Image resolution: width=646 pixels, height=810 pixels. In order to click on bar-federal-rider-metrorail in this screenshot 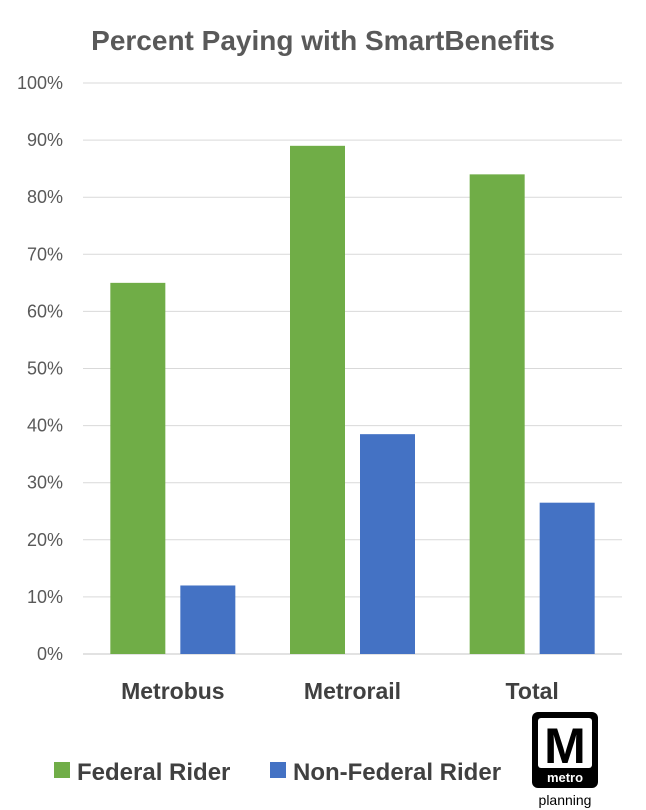, I will do `click(317, 399)`.